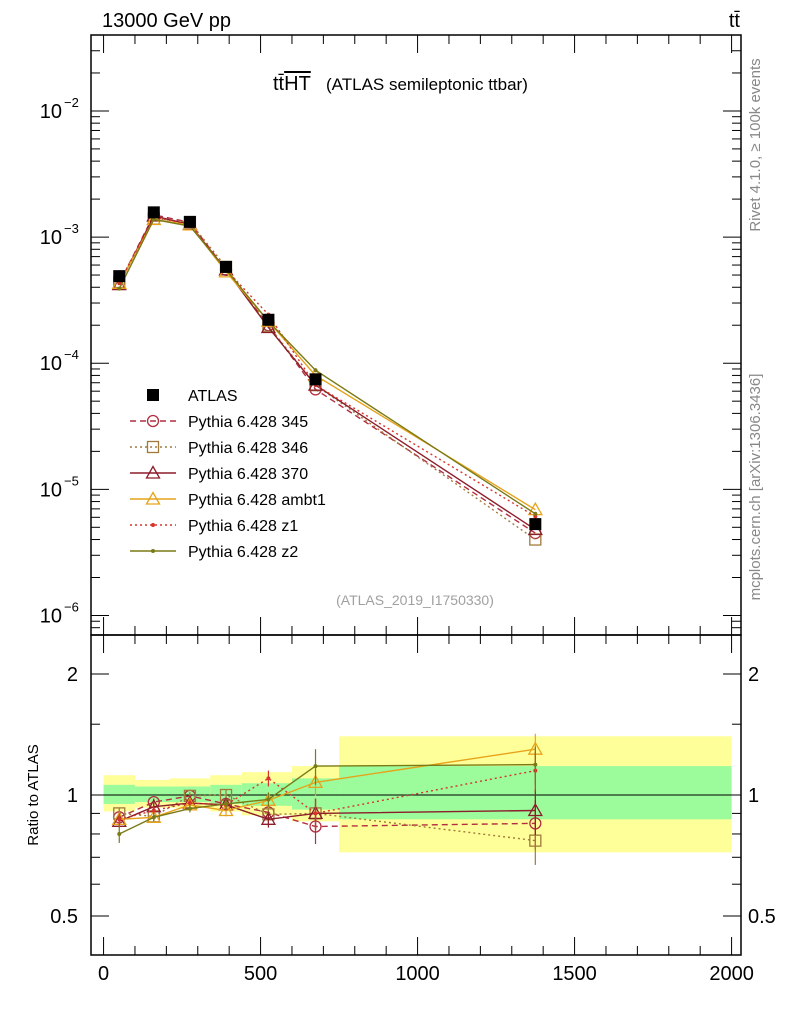 The image size is (786, 1024). Describe the element at coordinates (427, 84) in the screenshot. I see `plot-subtitle: (ATLAS semileptonic ttbar)` at that location.